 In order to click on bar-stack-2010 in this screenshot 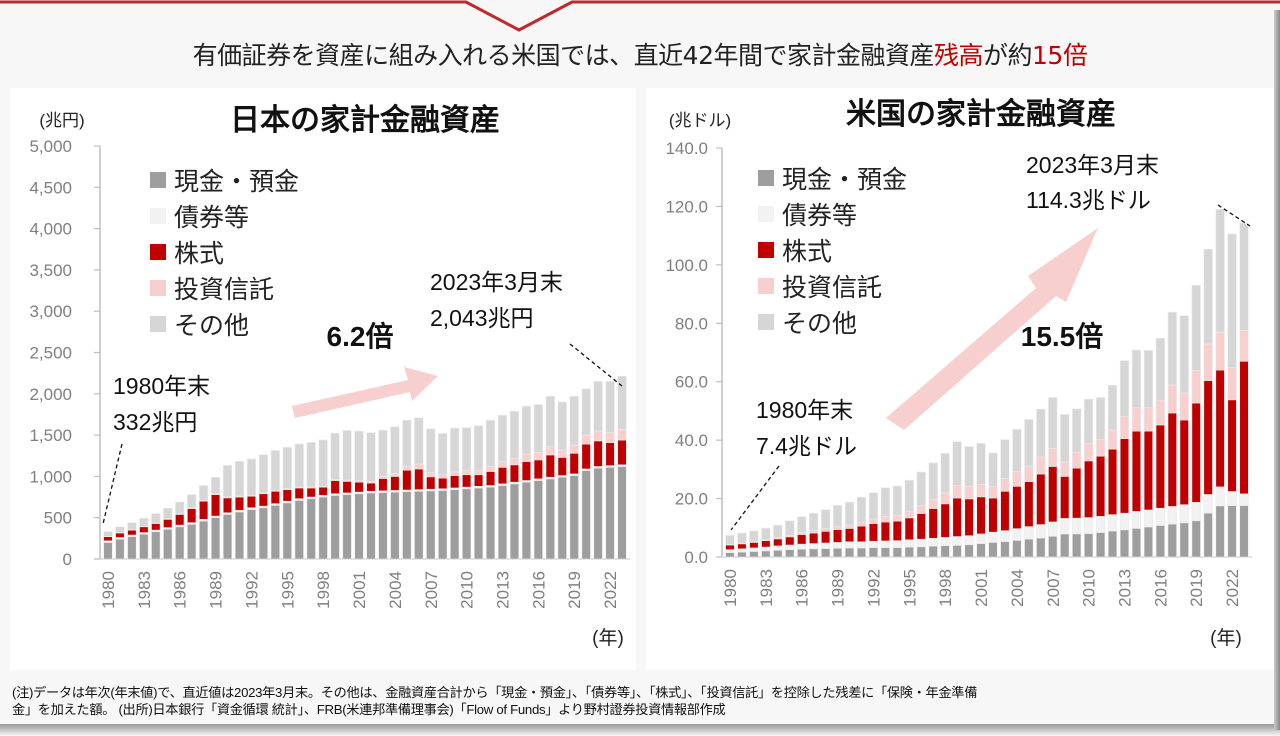, I will do `click(1089, 478)`.